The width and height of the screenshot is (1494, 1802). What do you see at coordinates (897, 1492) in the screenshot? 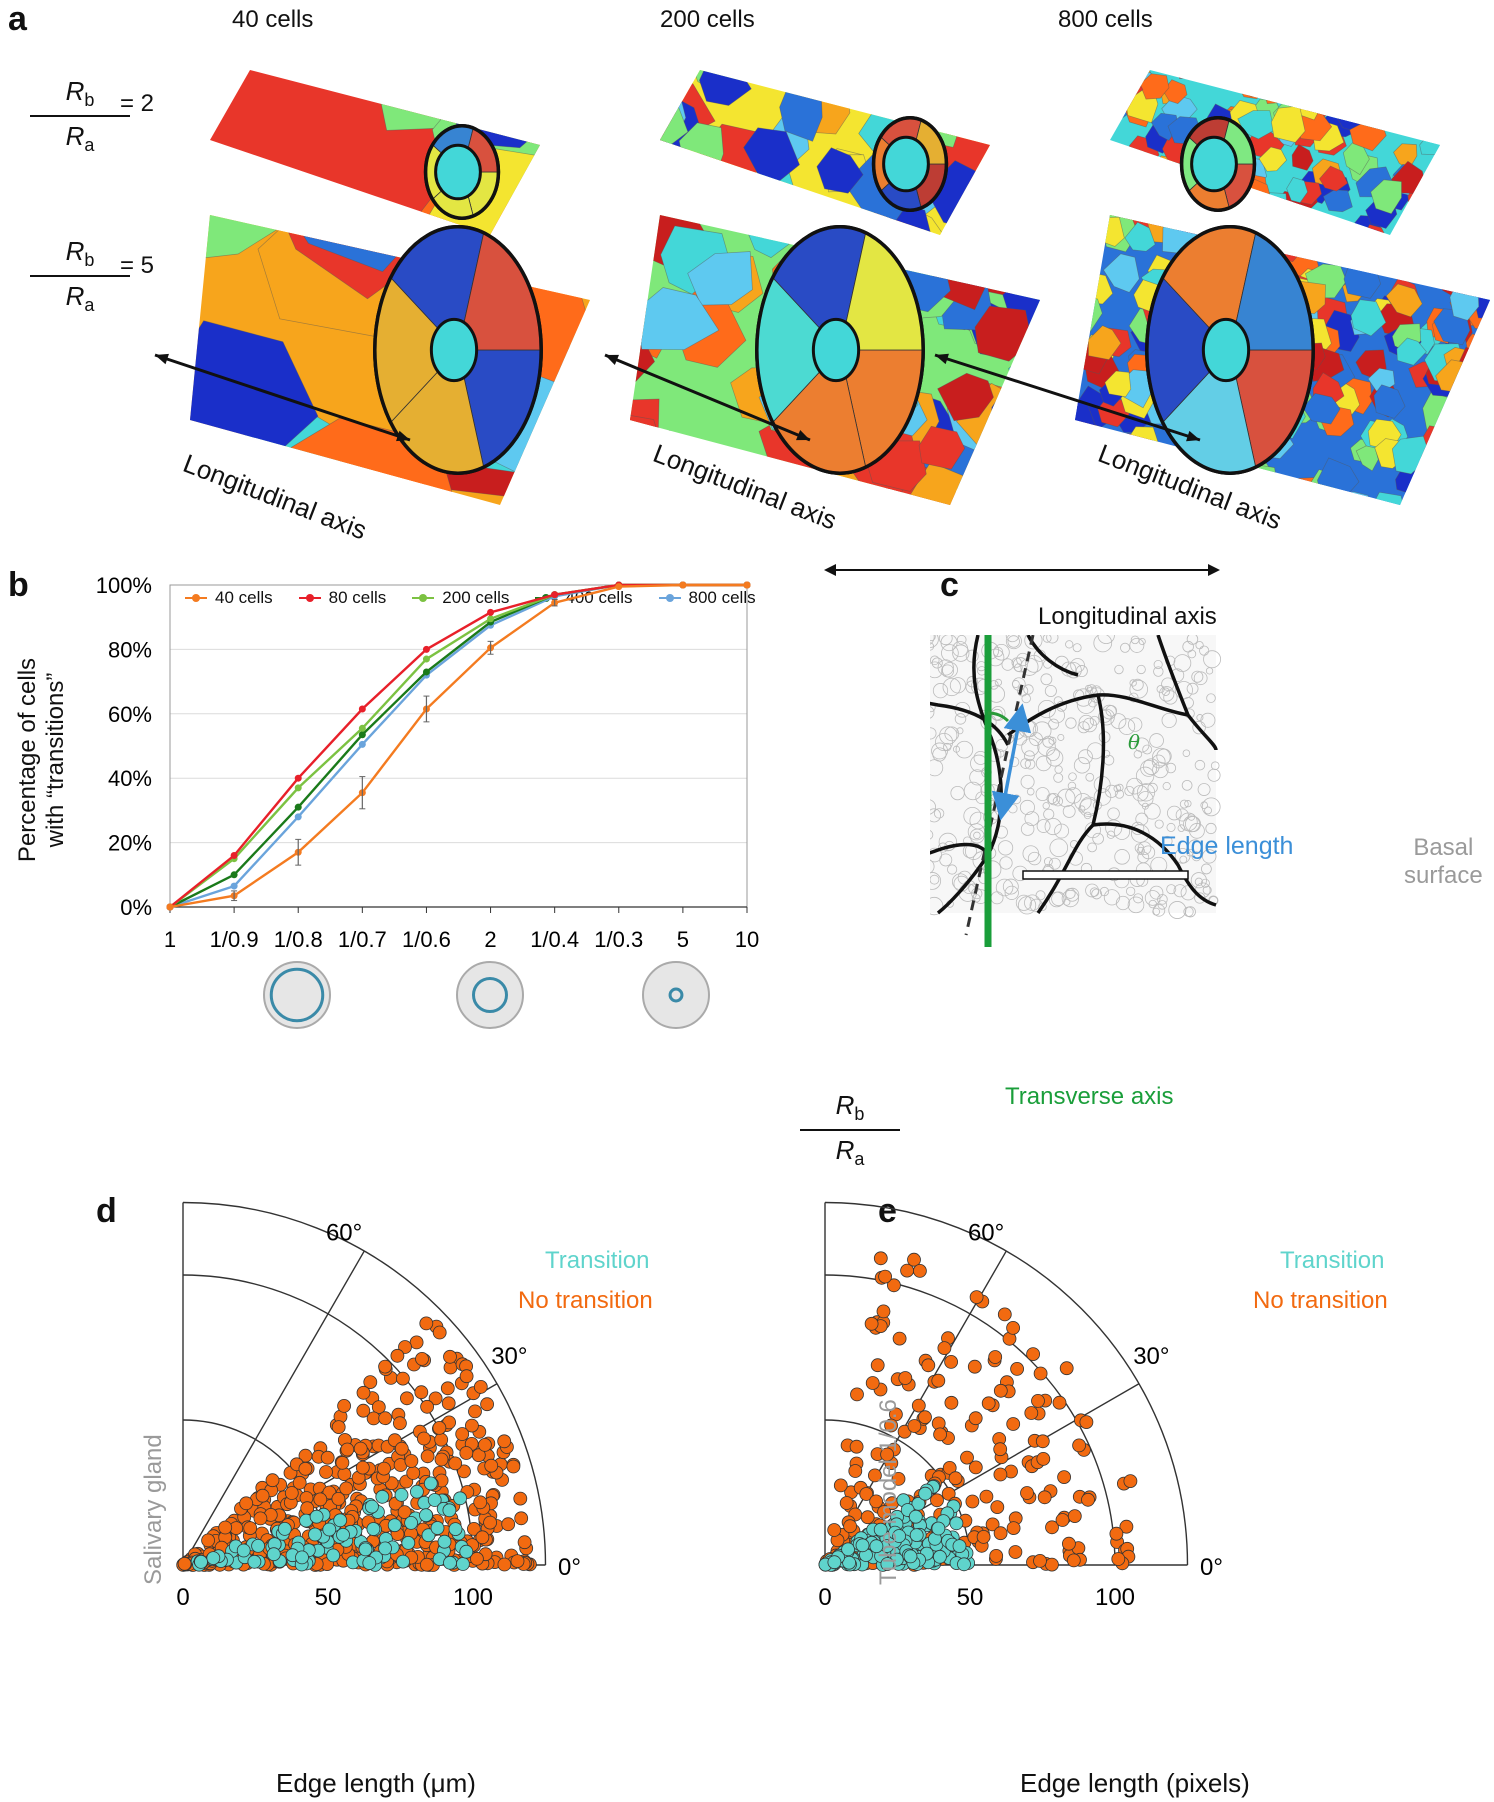
I see `polar-ring` at bounding box center [897, 1492].